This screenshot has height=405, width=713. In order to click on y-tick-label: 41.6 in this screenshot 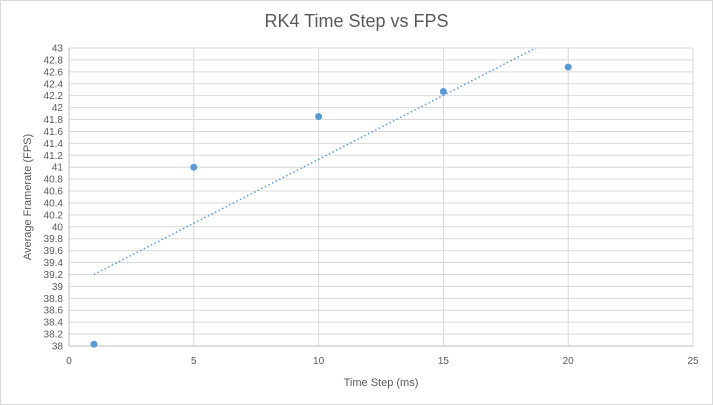, I will do `click(54, 132)`.